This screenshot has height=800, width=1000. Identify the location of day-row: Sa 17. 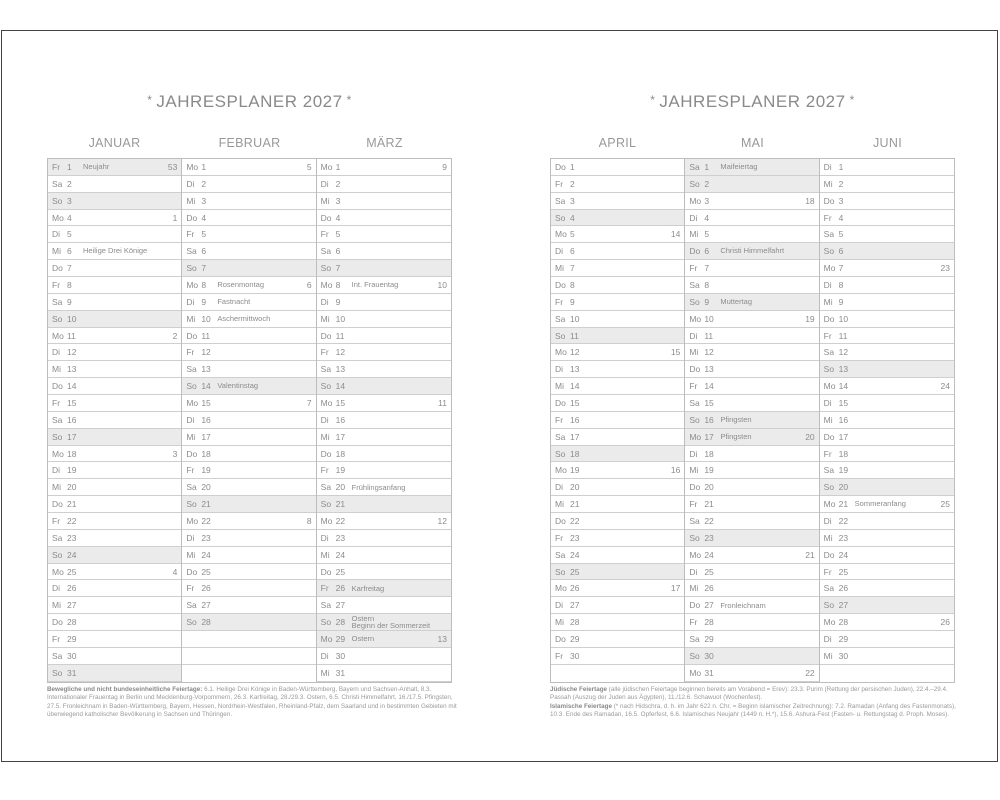
(618, 437).